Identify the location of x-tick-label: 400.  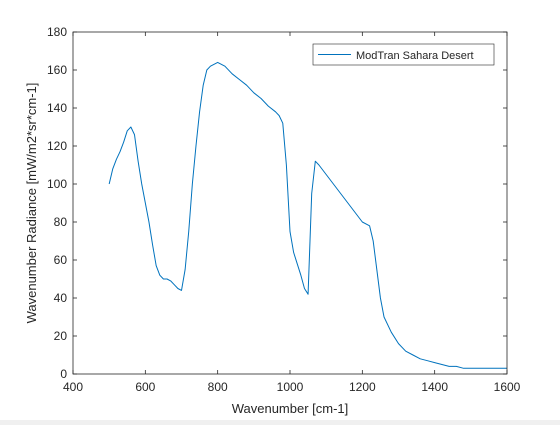
(73, 387).